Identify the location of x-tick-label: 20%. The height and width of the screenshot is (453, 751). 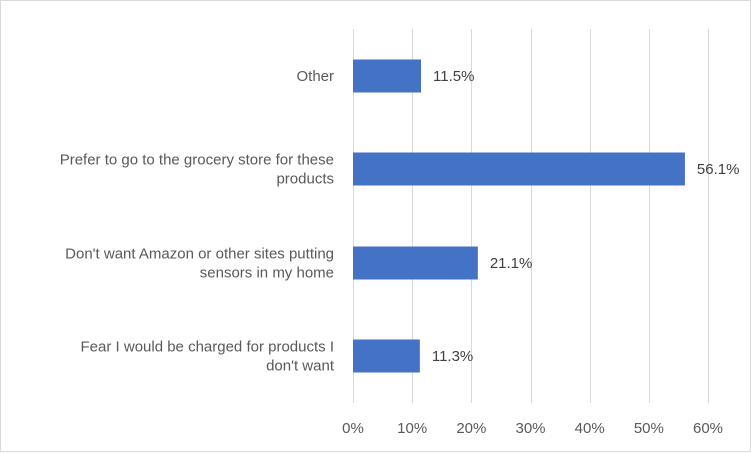
(471, 428).